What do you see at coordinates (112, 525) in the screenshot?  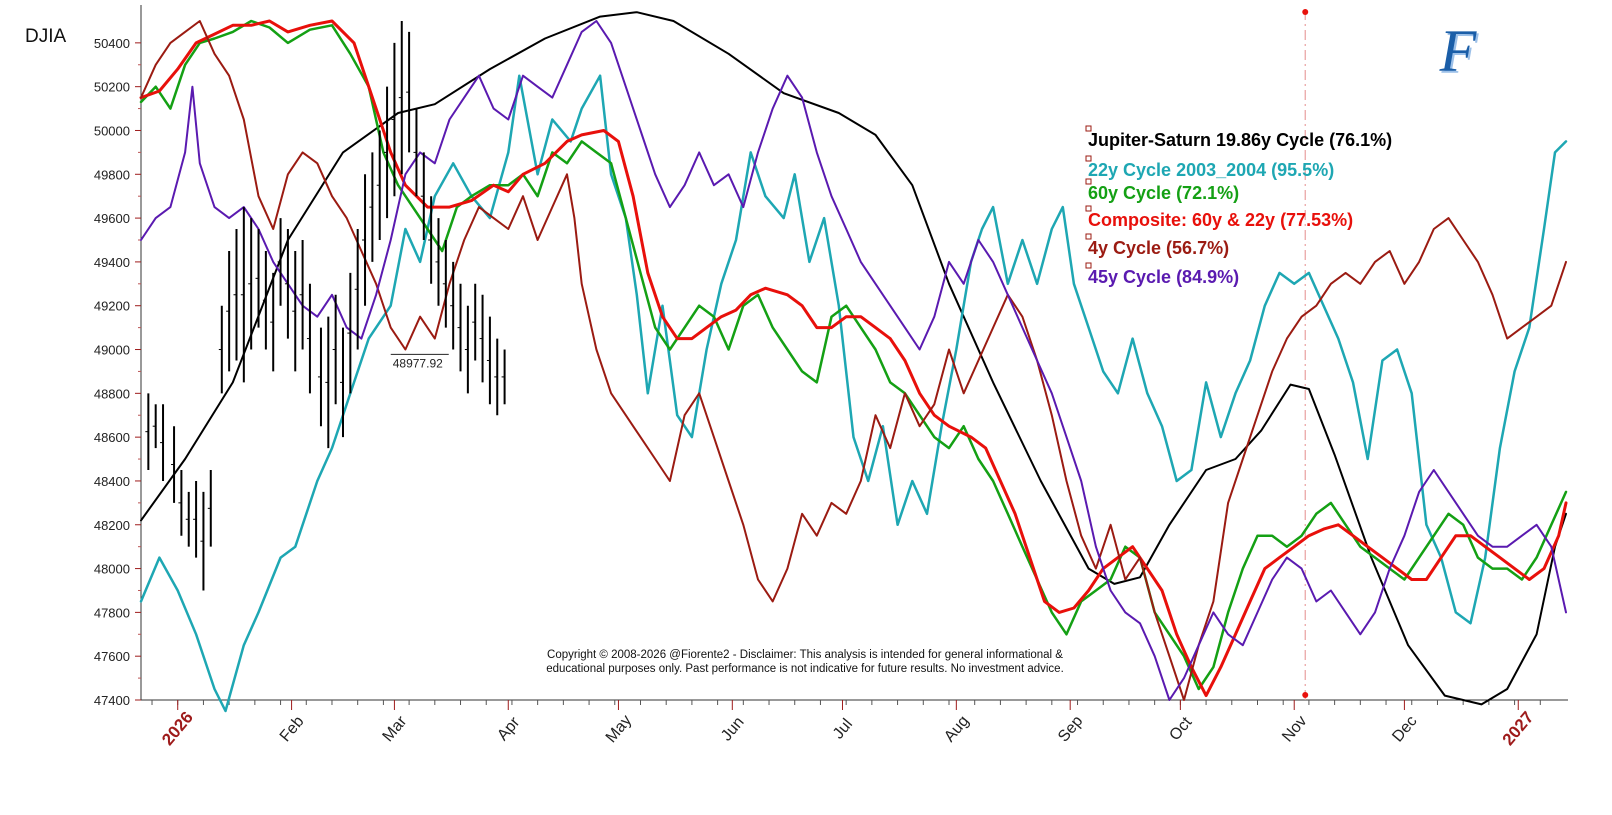 I see `y-tick-label: 48200` at bounding box center [112, 525].